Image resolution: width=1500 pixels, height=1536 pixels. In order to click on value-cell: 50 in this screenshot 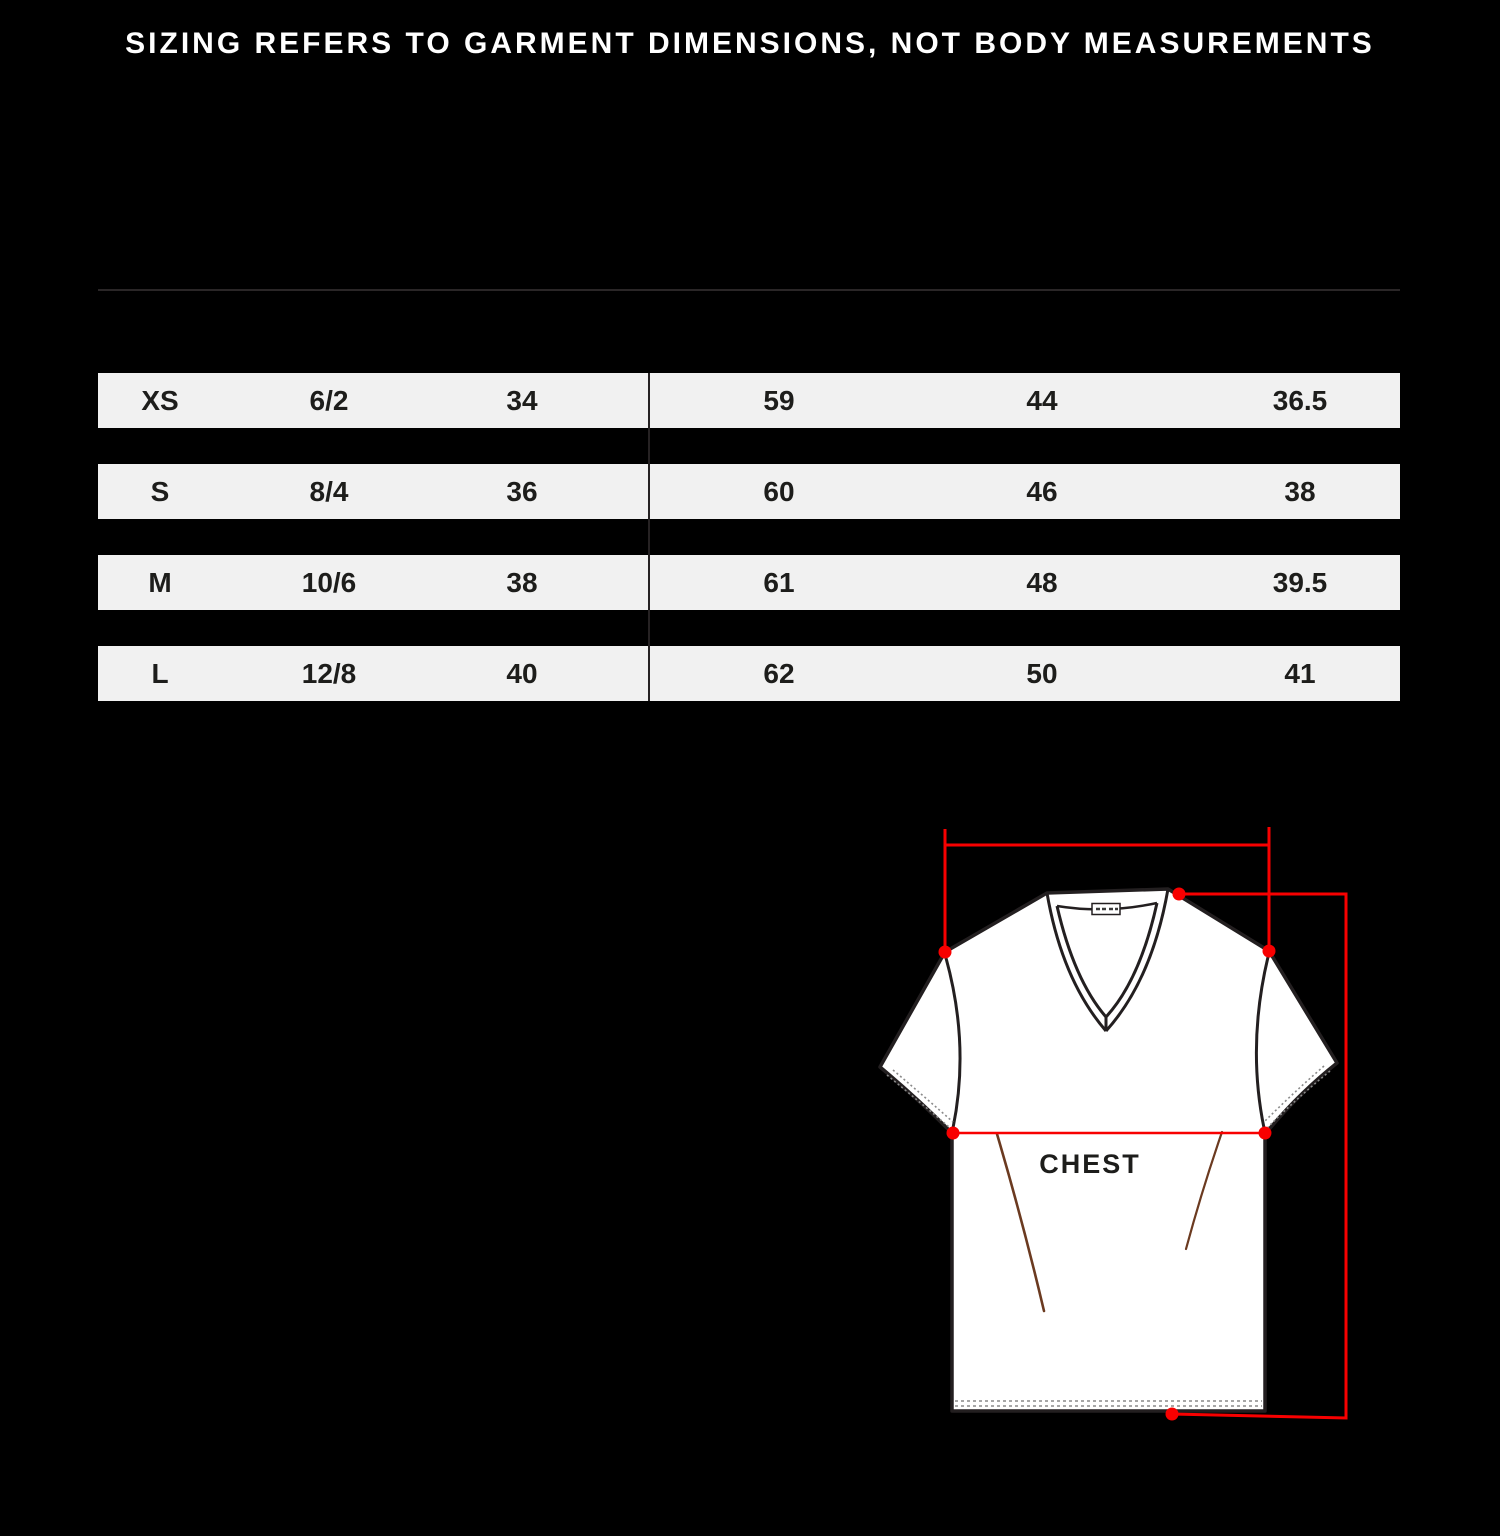, I will do `click(1042, 673)`.